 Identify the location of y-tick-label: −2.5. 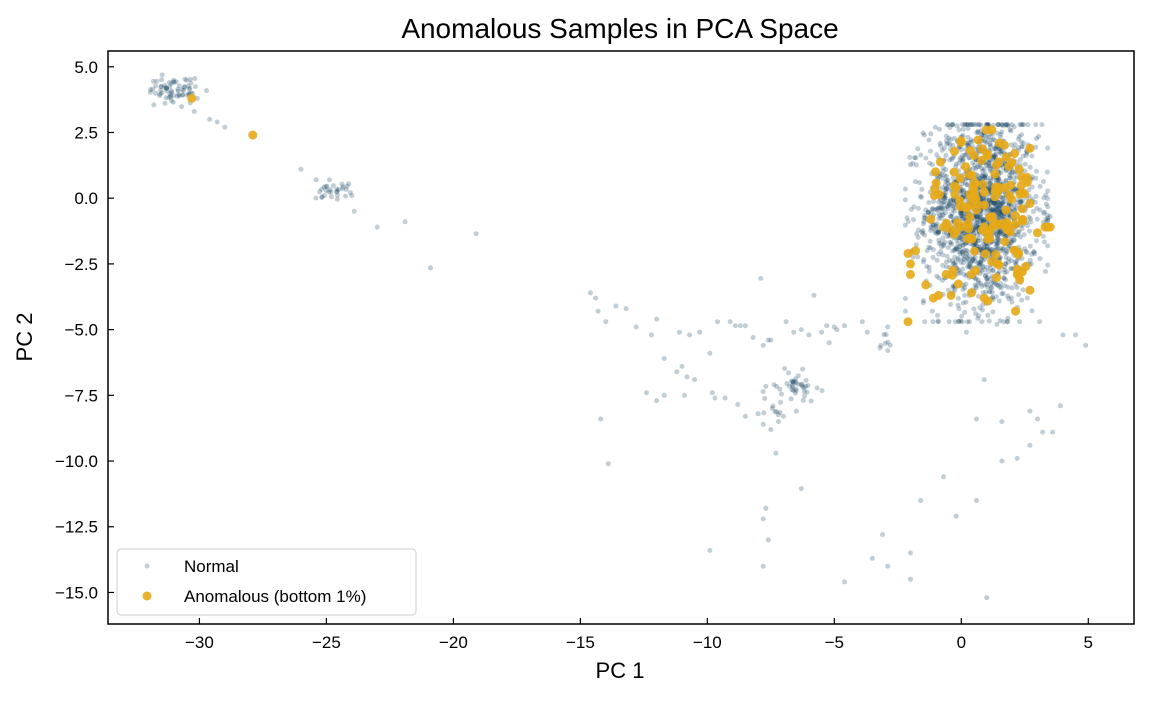
(81, 264).